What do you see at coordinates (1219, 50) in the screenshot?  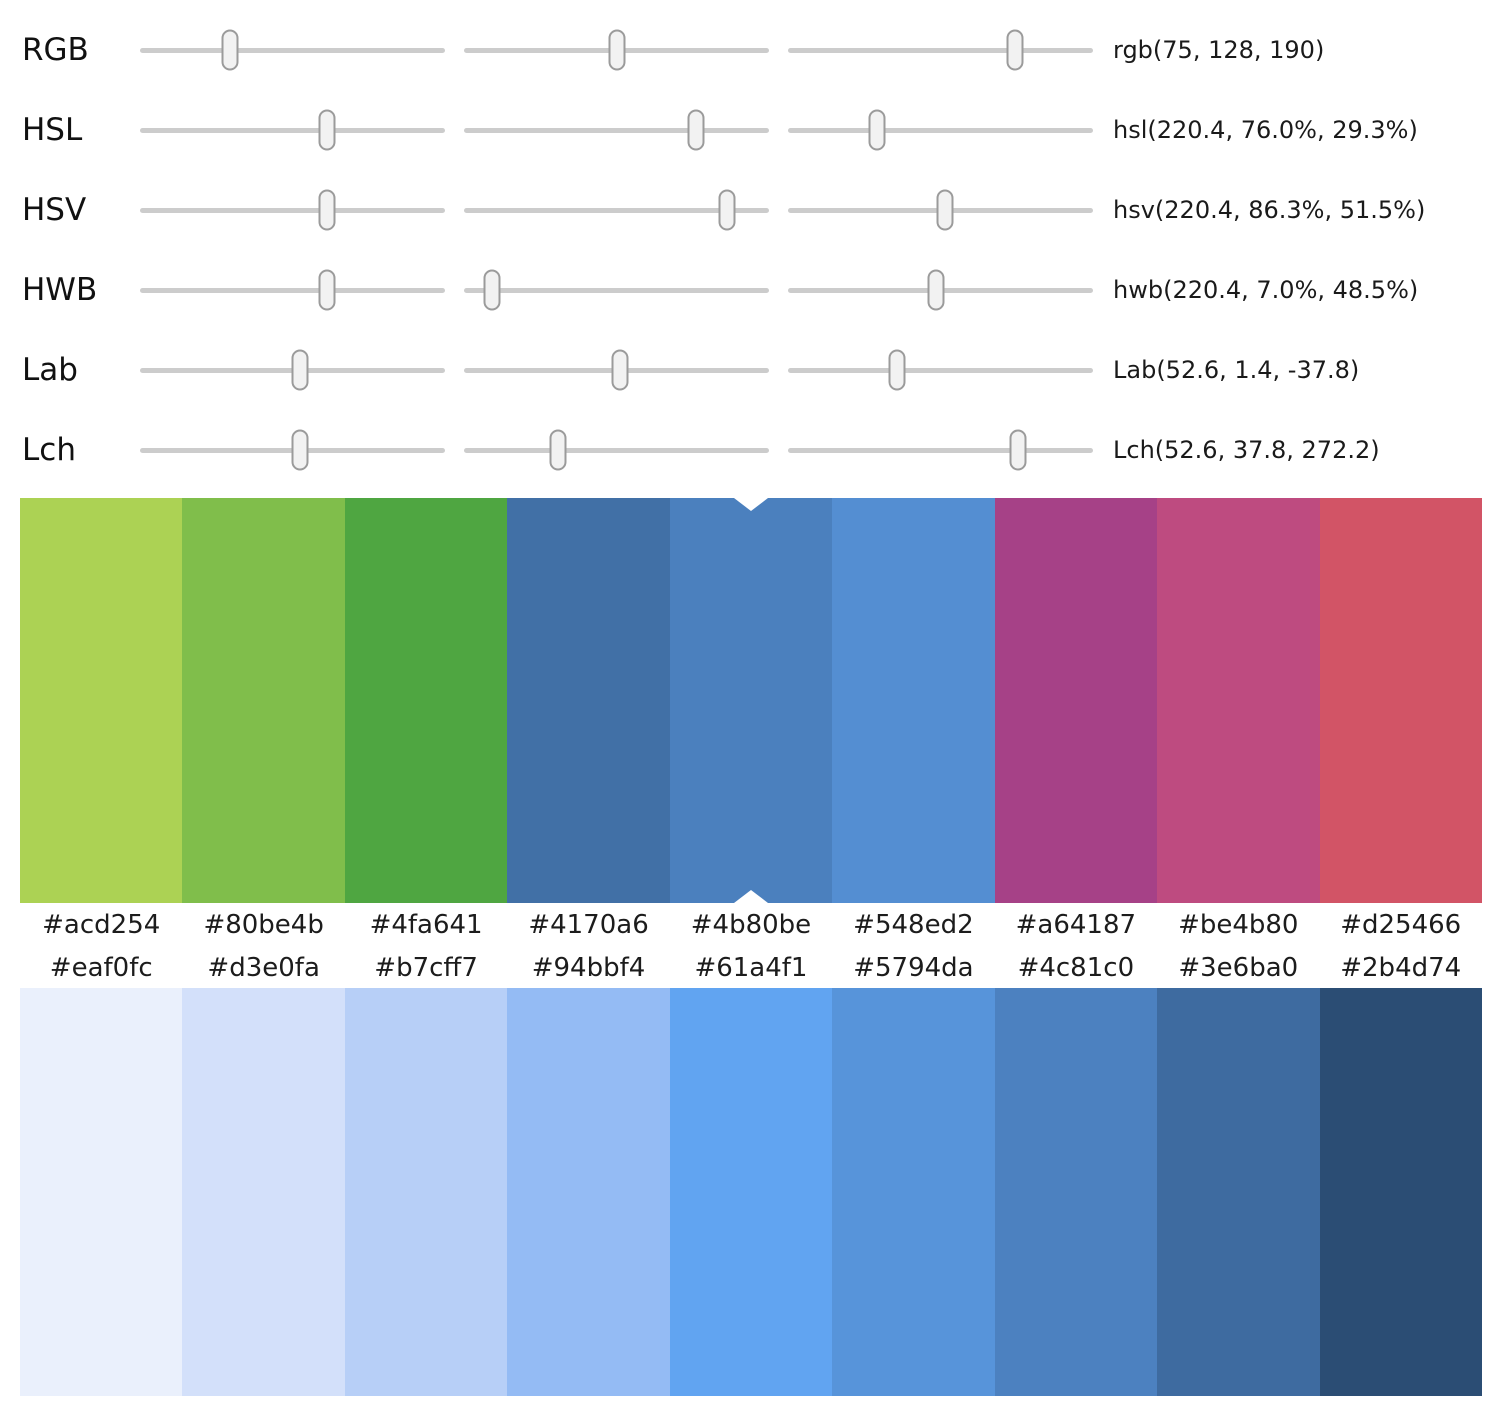 I see `slider-value-text: rgb(75, 128, 190)` at bounding box center [1219, 50].